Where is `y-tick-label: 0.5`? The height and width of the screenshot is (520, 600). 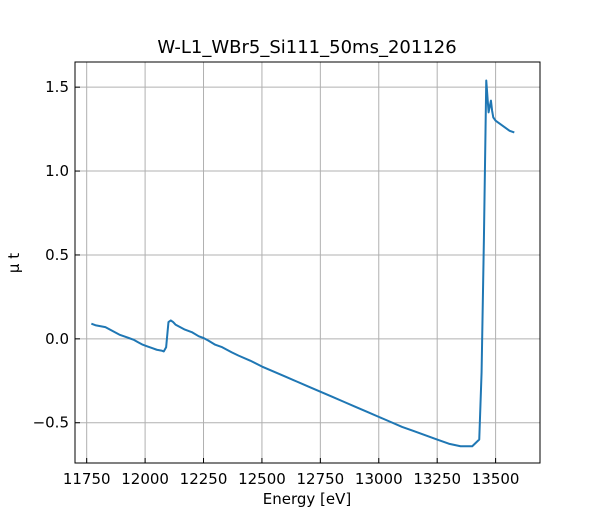 y-tick-label: 0.5 is located at coordinates (57, 255).